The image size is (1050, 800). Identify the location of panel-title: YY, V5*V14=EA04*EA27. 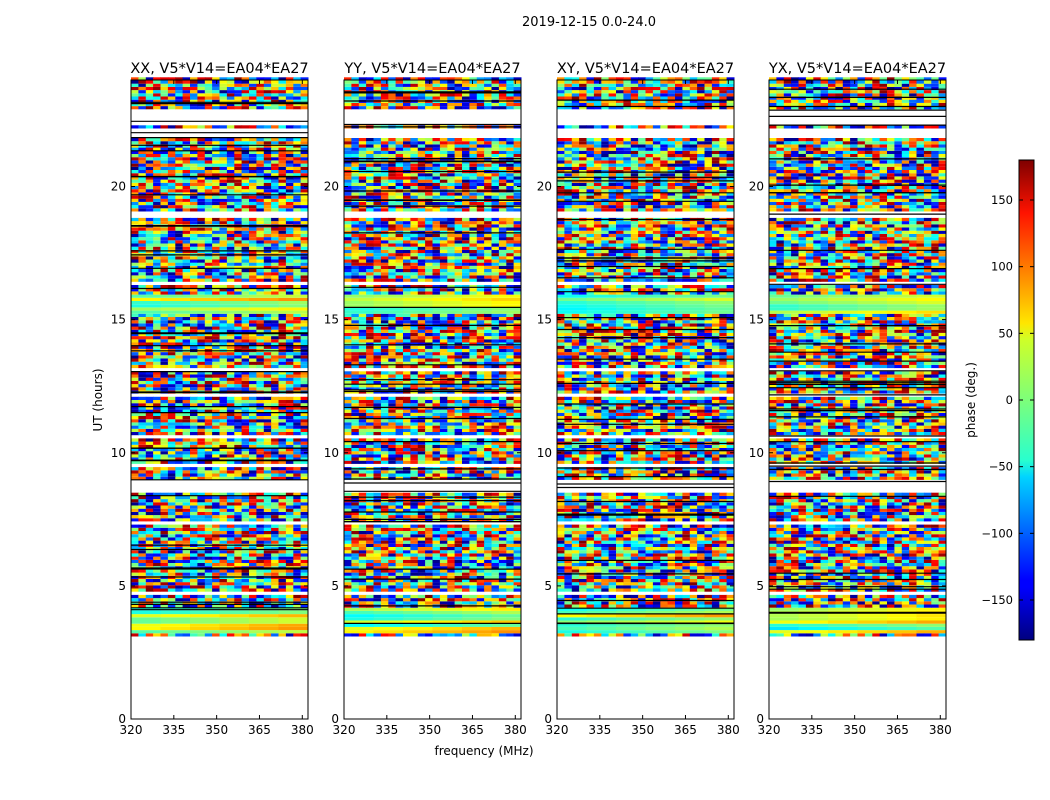
(431, 69).